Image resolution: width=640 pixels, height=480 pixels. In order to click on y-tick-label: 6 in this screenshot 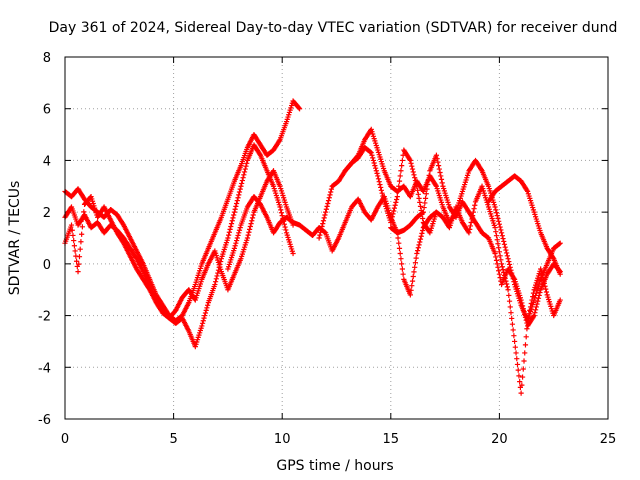, I will do `click(47, 110)`.